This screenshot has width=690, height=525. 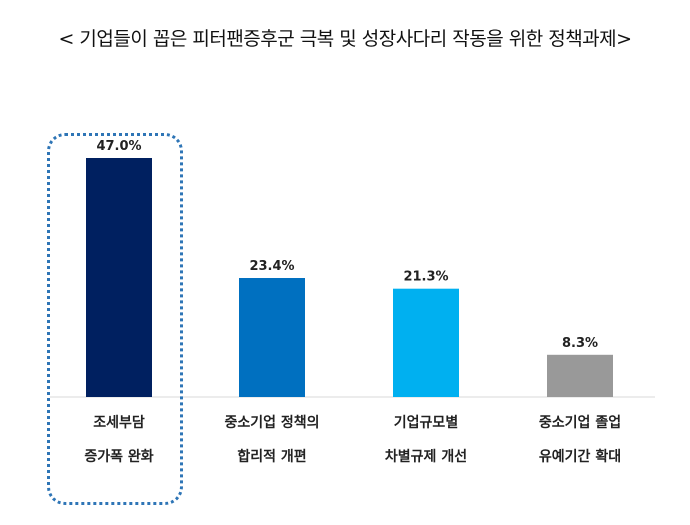 I want to click on data-label: 8.3%, so click(x=580, y=343).